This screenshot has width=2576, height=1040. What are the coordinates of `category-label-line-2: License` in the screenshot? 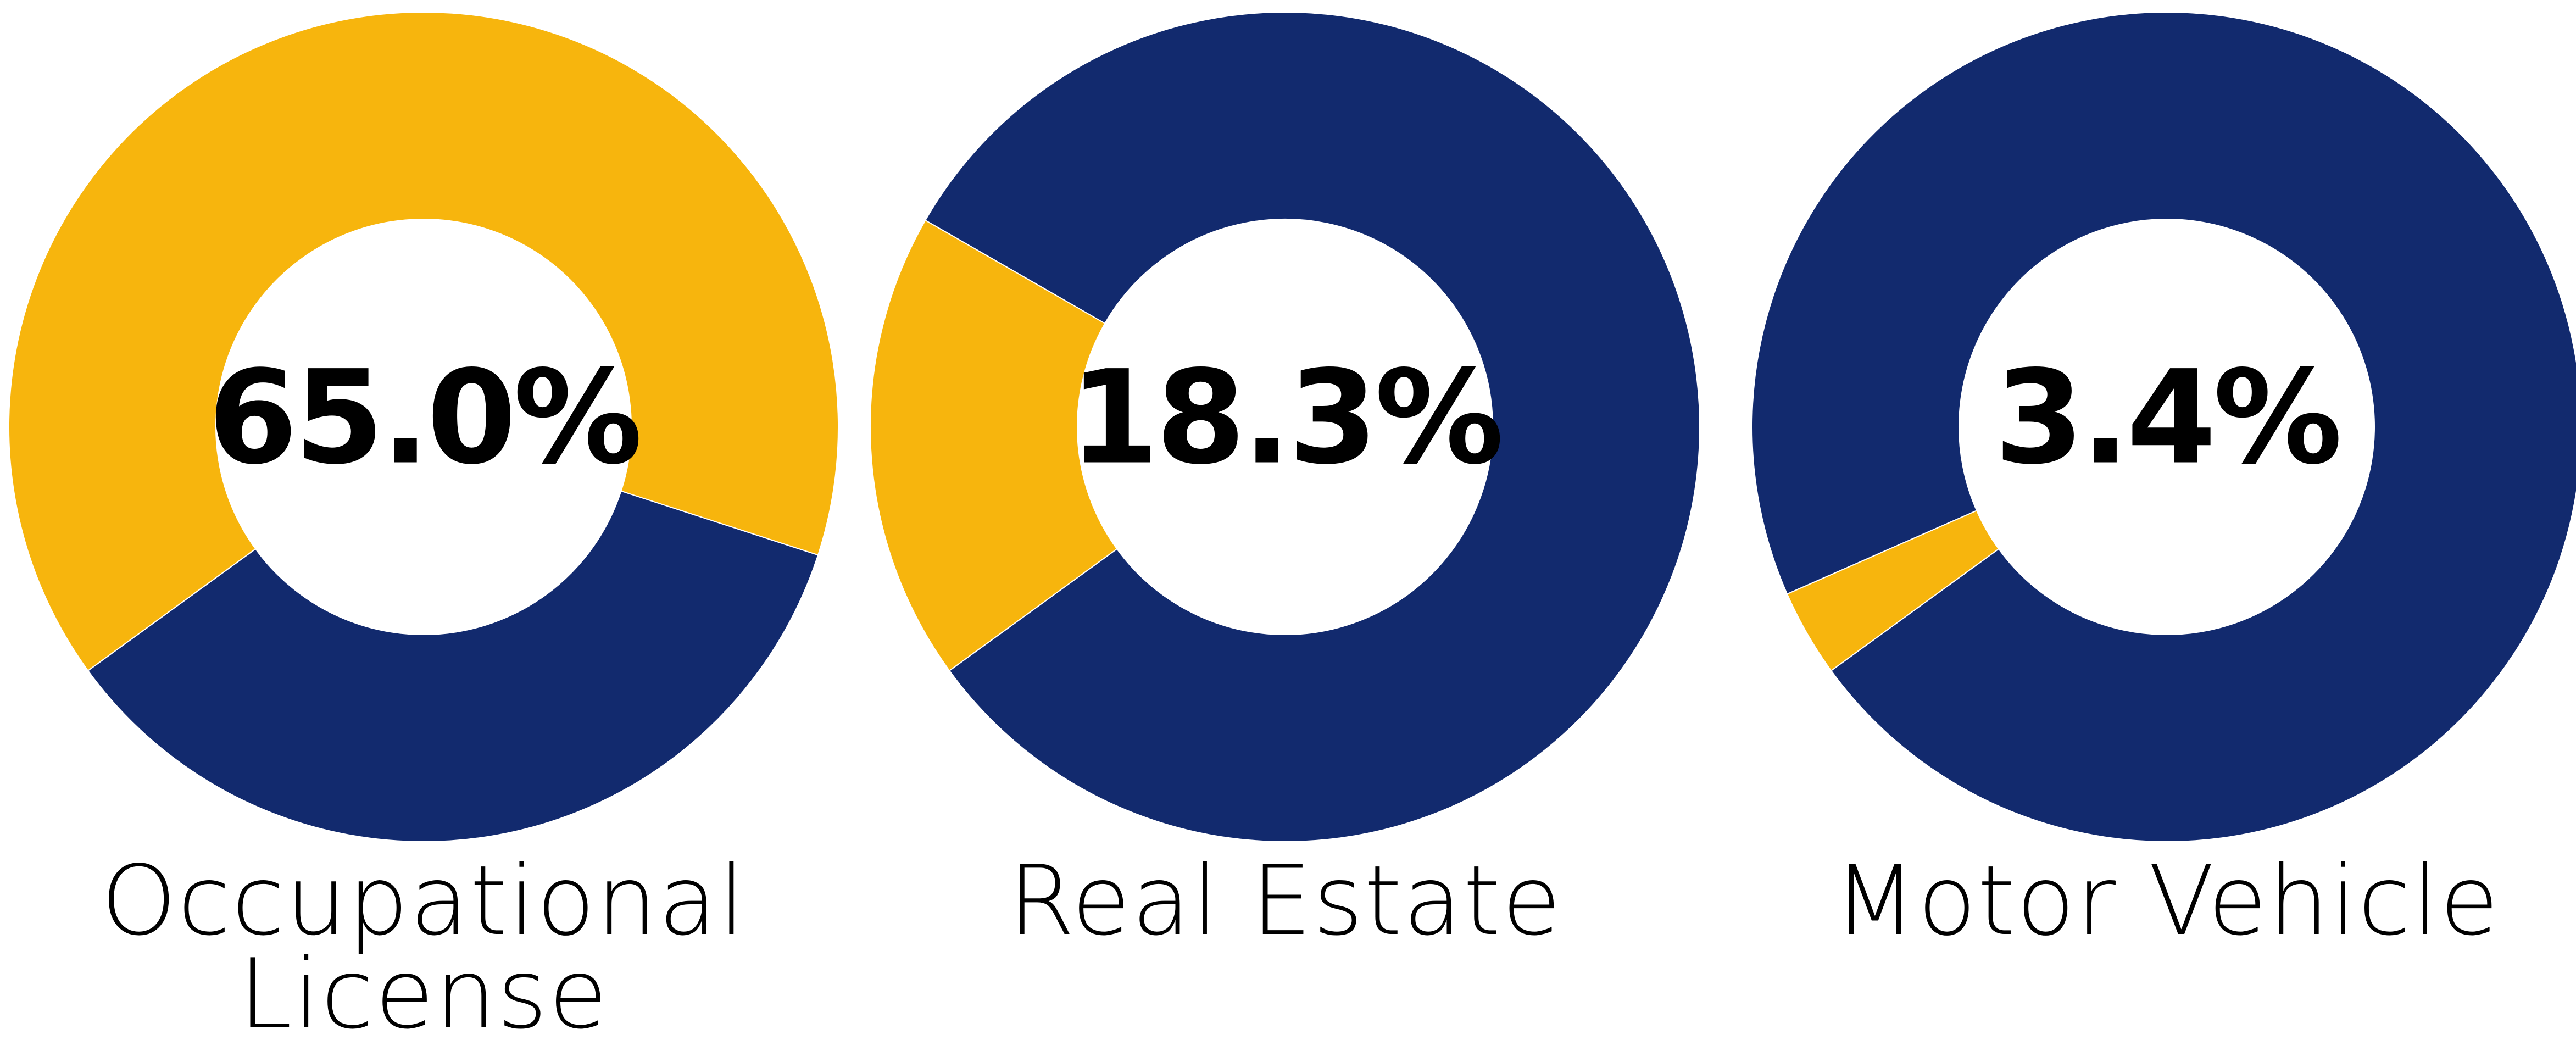 It's located at (423, 989).